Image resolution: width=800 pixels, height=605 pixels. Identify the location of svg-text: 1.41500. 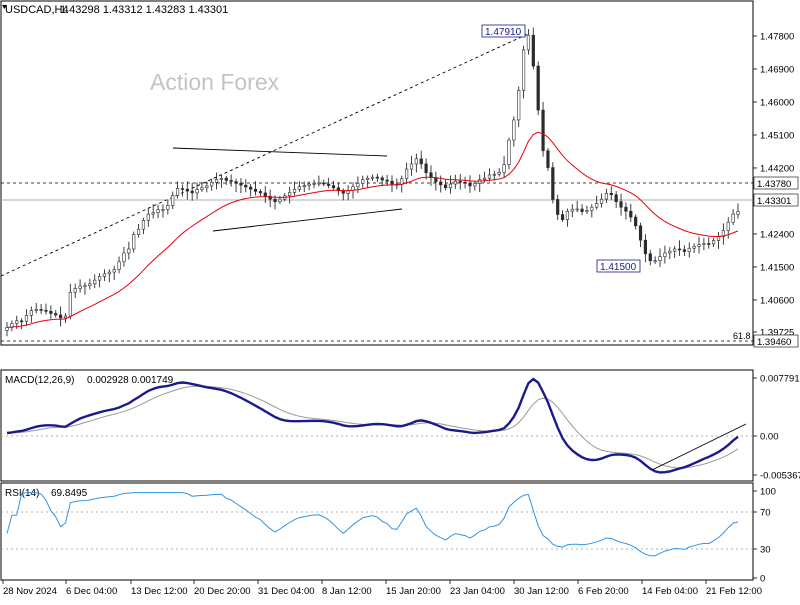
(618, 267).